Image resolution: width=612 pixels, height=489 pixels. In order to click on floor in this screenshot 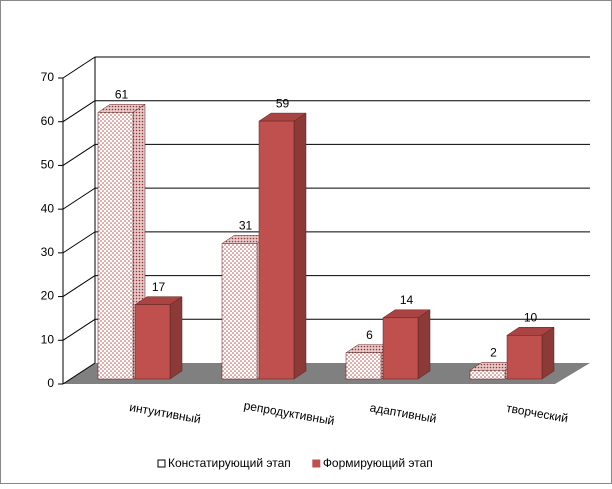, I will do `click(326, 373)`.